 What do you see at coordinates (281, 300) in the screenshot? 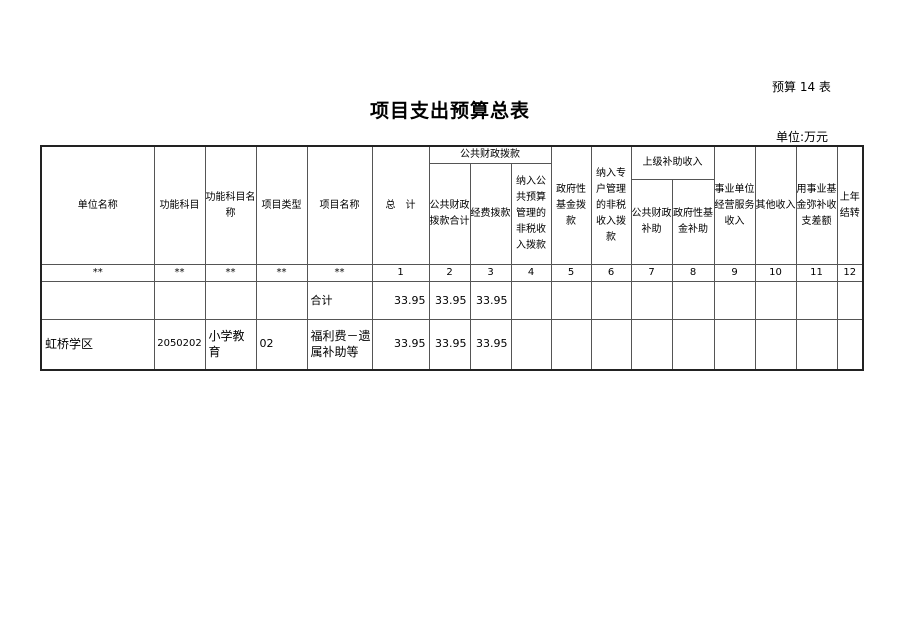
I see `cell-proj-type` at bounding box center [281, 300].